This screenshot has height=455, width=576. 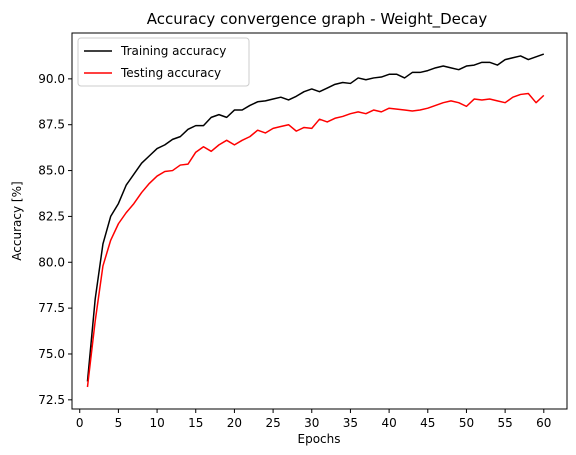 I want to click on y-tick-label: 72.5, so click(x=51, y=400).